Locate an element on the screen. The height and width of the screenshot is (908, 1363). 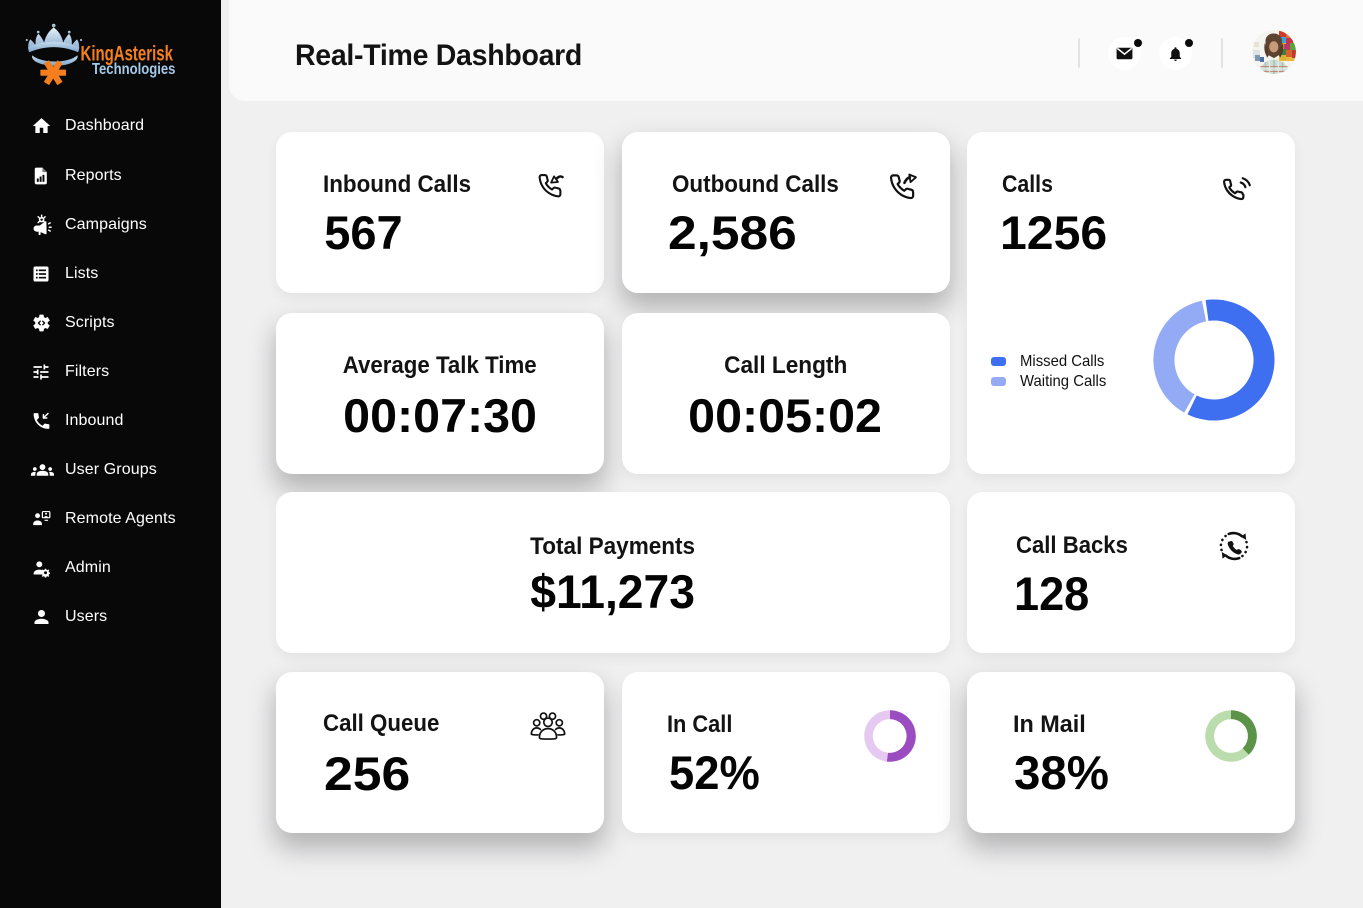
svg-text: Technologies is located at coordinates (133, 69).